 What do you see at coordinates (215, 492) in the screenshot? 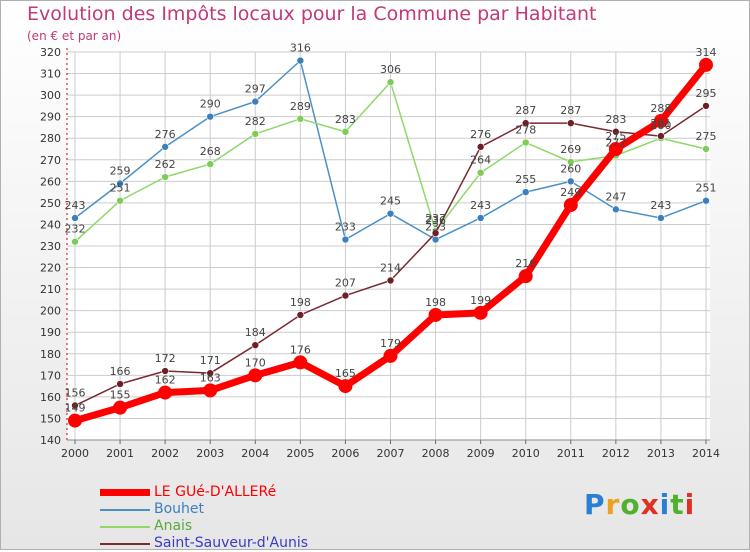
I see `legend-label: LE GUé-D'ALLERé` at bounding box center [215, 492].